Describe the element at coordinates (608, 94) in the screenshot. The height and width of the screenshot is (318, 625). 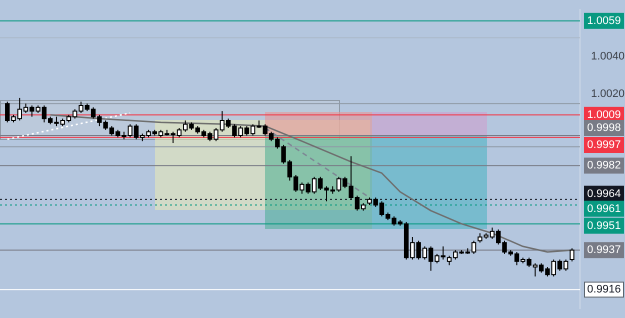
I see `y-tick-label: 1.0020` at that location.